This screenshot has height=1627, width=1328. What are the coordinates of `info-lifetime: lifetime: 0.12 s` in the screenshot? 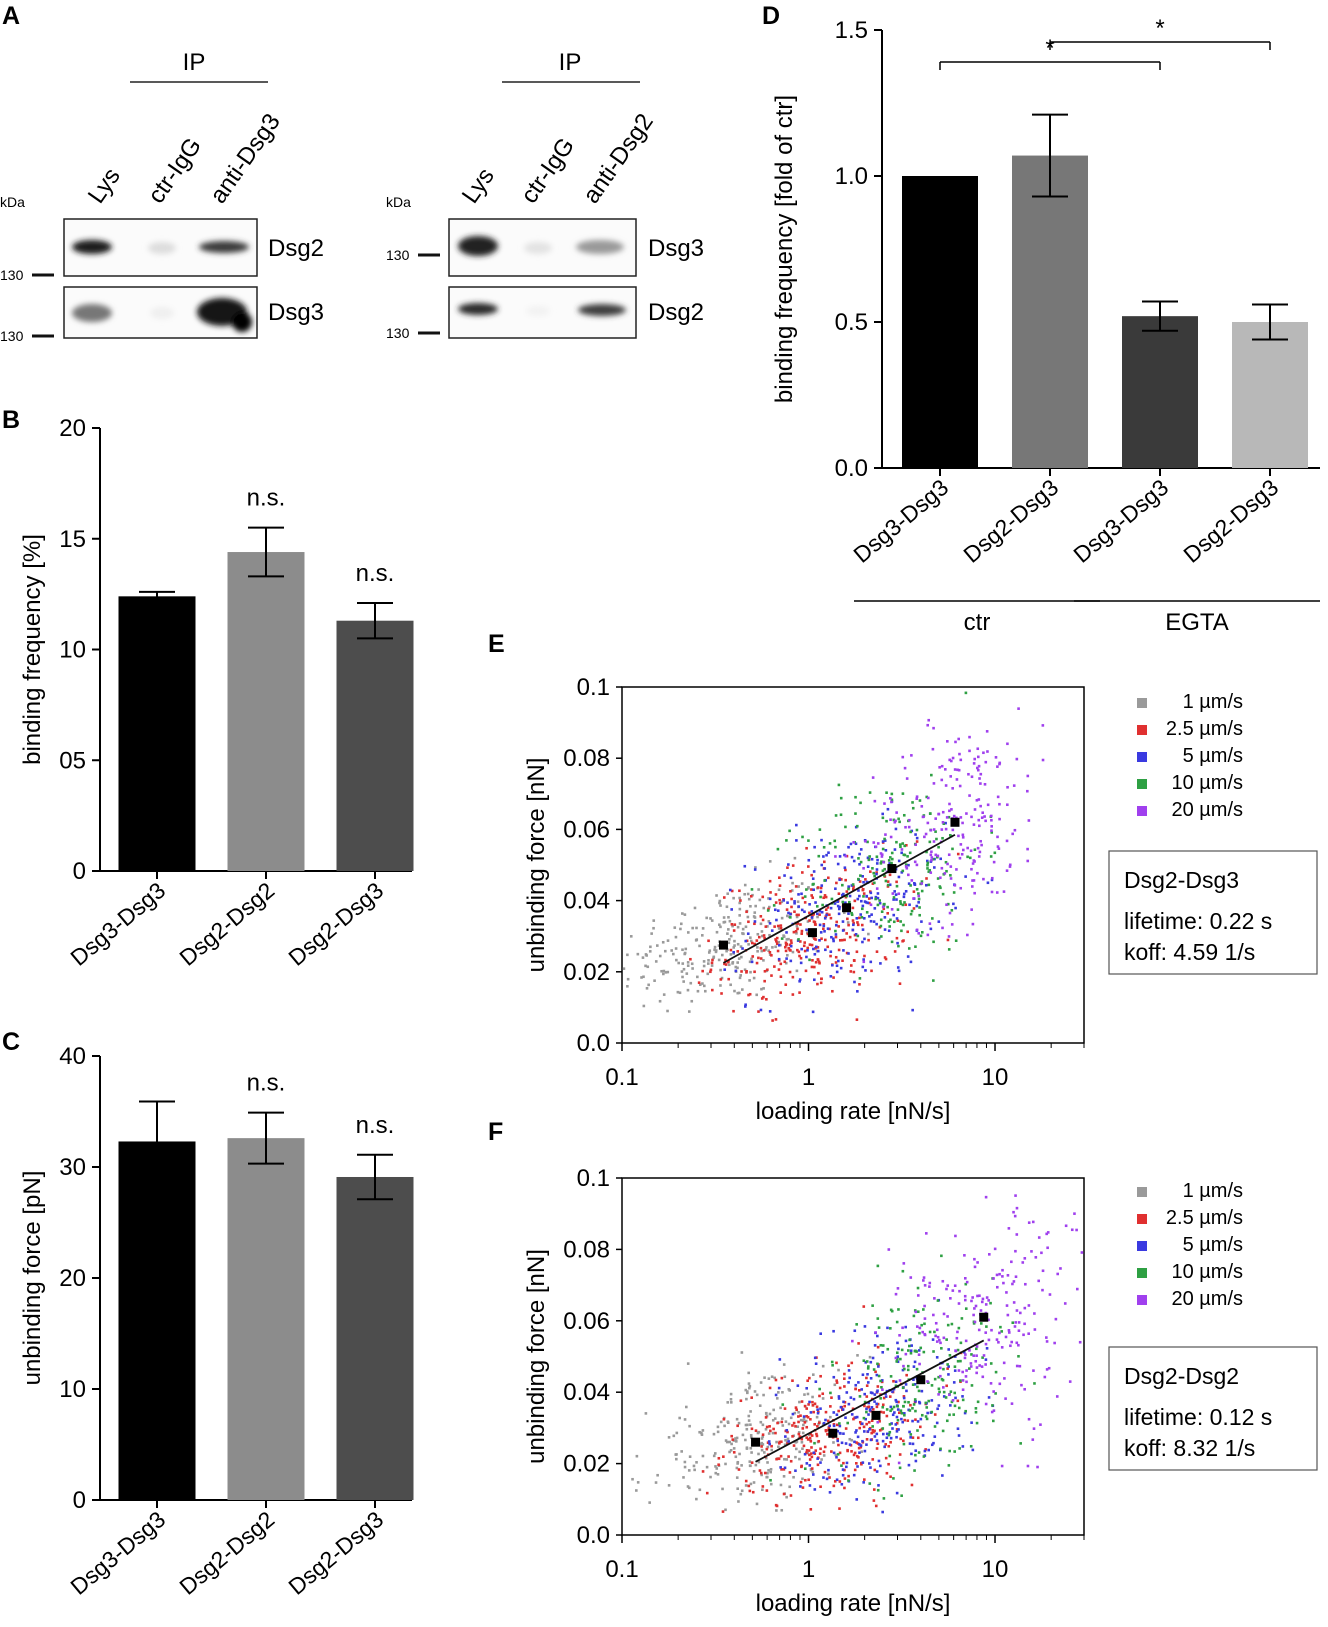 It's located at (1198, 1417).